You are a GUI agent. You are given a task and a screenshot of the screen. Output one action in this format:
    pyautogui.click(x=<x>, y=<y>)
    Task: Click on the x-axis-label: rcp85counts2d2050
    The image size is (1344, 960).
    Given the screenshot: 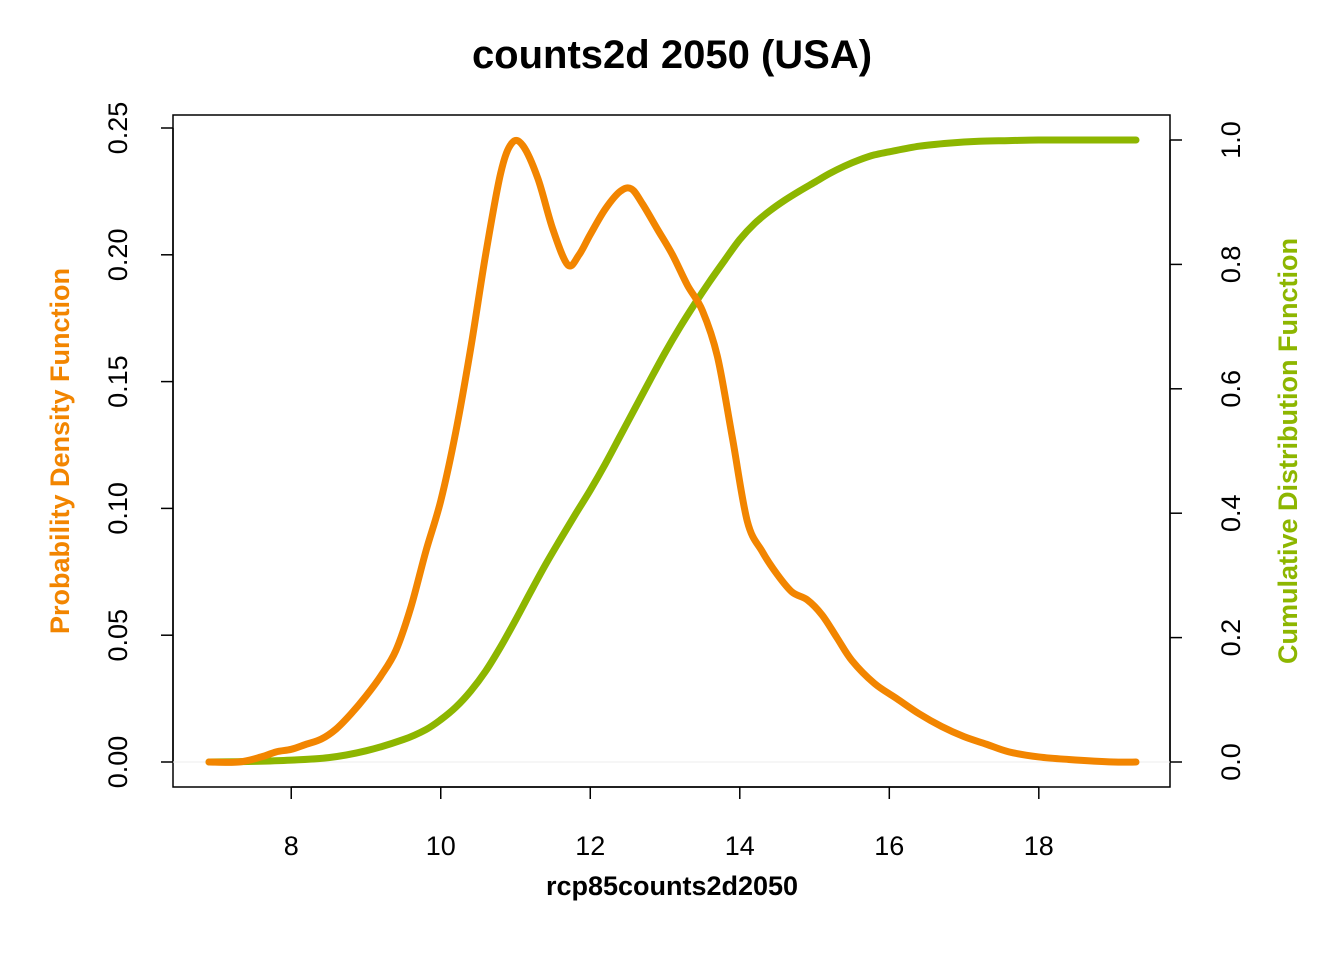 What is the action you would take?
    pyautogui.click(x=672, y=886)
    